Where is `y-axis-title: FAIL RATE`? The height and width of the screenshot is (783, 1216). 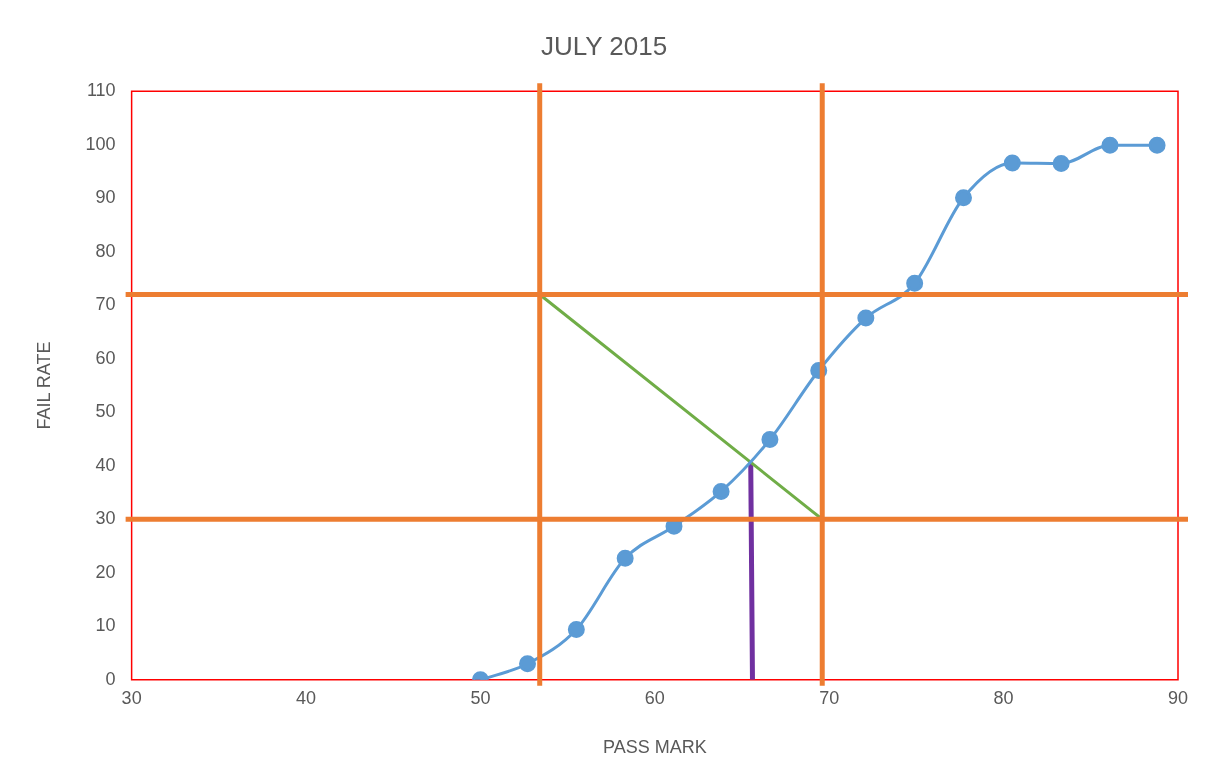 y-axis-title: FAIL RATE is located at coordinates (43, 385).